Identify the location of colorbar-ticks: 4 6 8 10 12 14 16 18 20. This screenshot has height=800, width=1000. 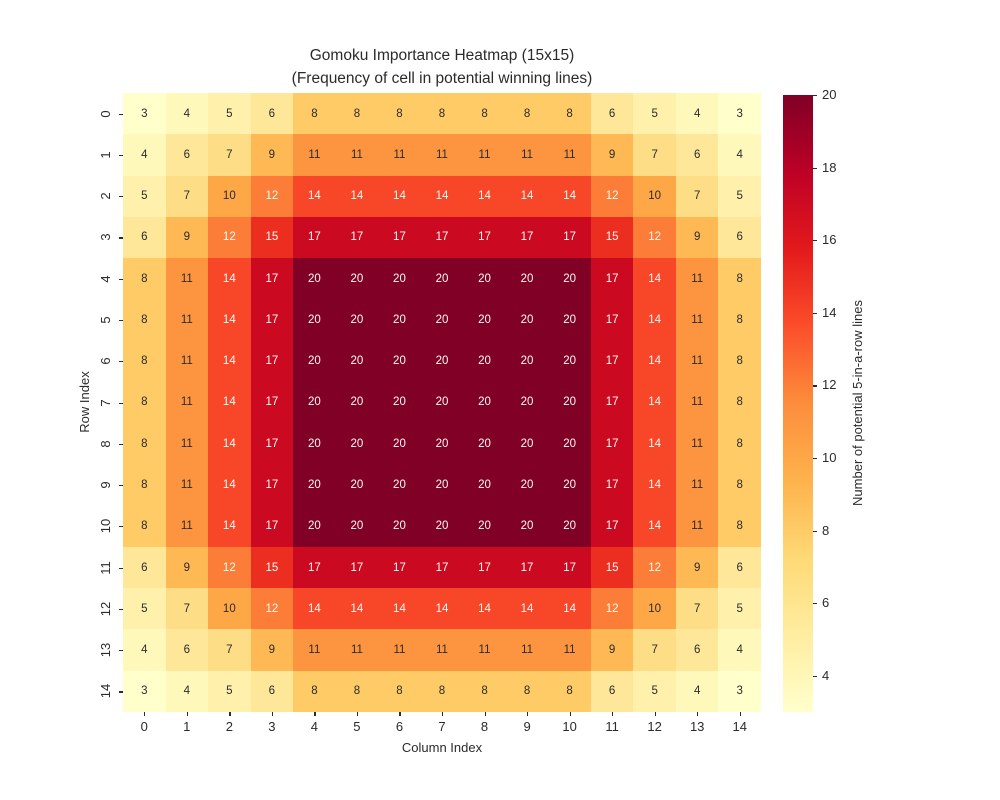
(838, 399).